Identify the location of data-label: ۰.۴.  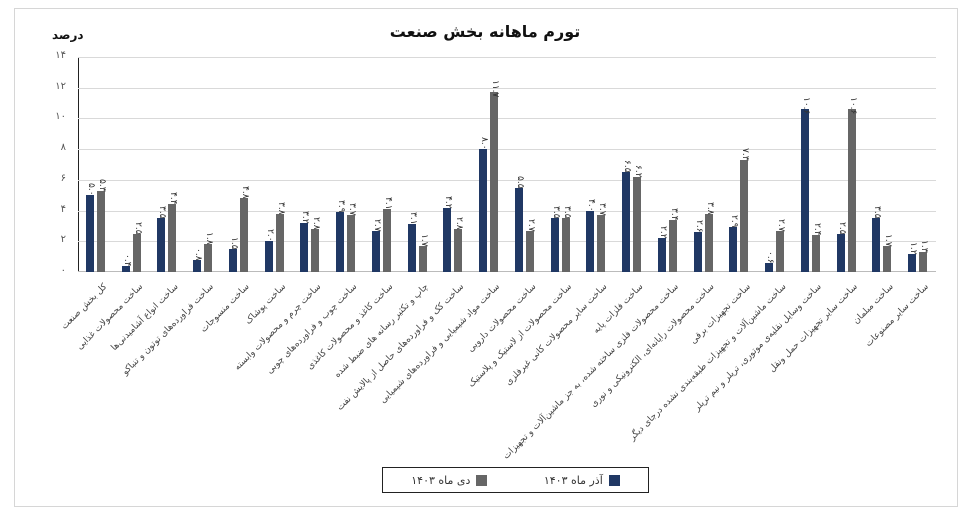
(126, 260).